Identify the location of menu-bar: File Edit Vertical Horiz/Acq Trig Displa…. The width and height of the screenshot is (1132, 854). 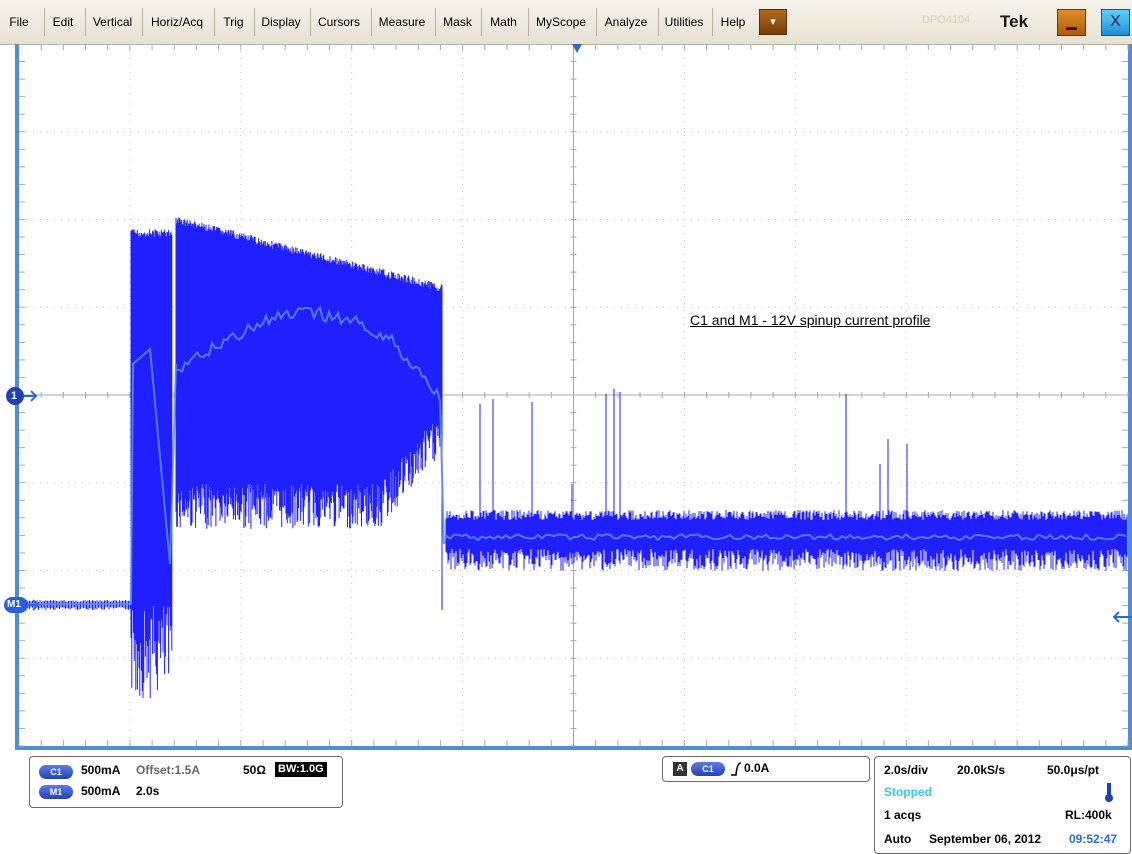
(566, 22).